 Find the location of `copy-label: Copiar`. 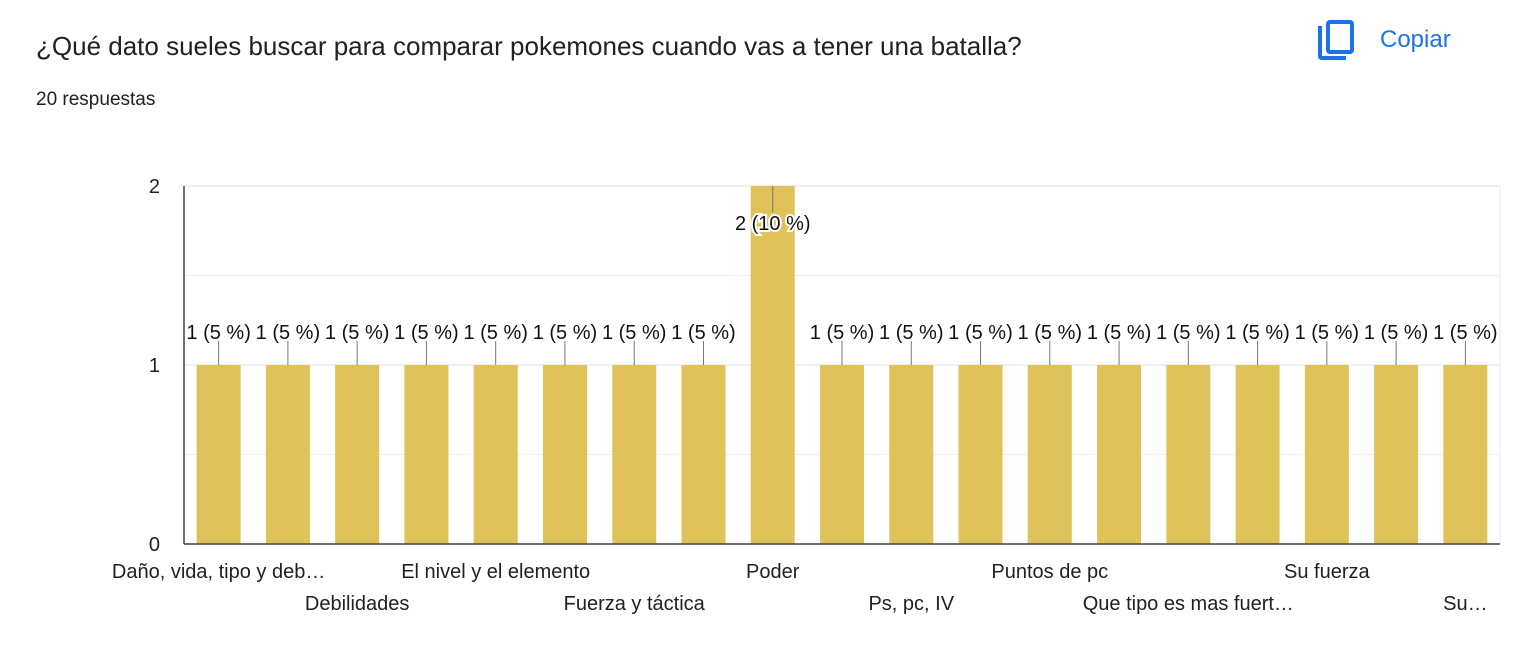

copy-label: Copiar is located at coordinates (1415, 39).